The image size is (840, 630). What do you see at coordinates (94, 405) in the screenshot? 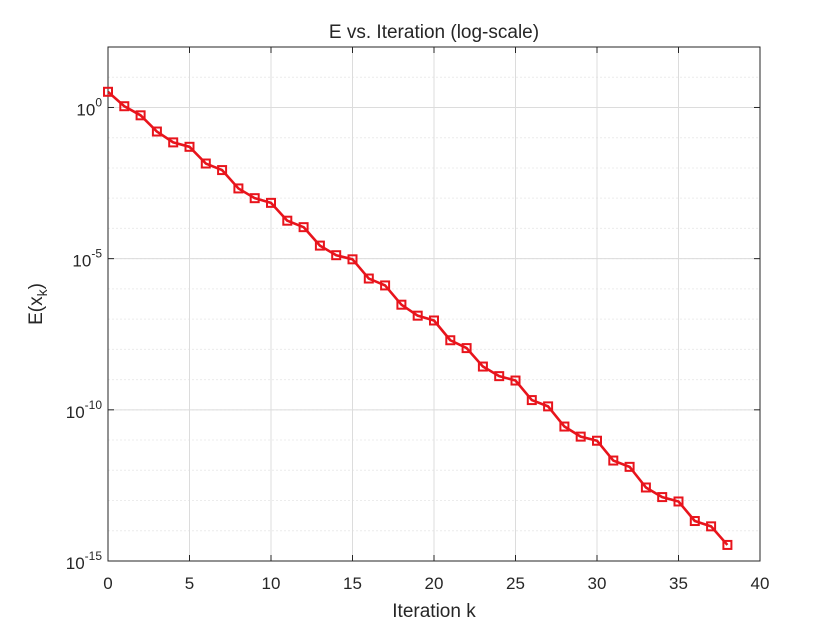
I see `y-tick-label-exponent: -10` at bounding box center [94, 405].